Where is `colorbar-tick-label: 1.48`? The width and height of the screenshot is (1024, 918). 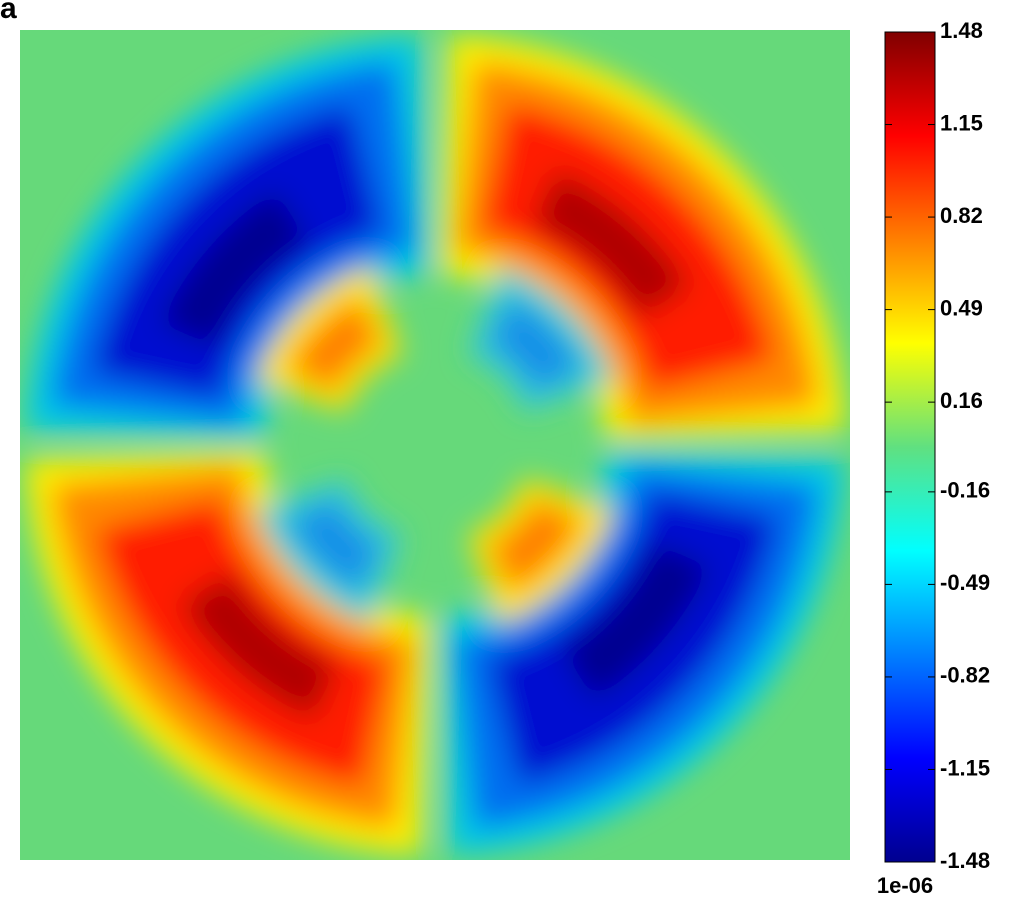 colorbar-tick-label: 1.48 is located at coordinates (961, 30).